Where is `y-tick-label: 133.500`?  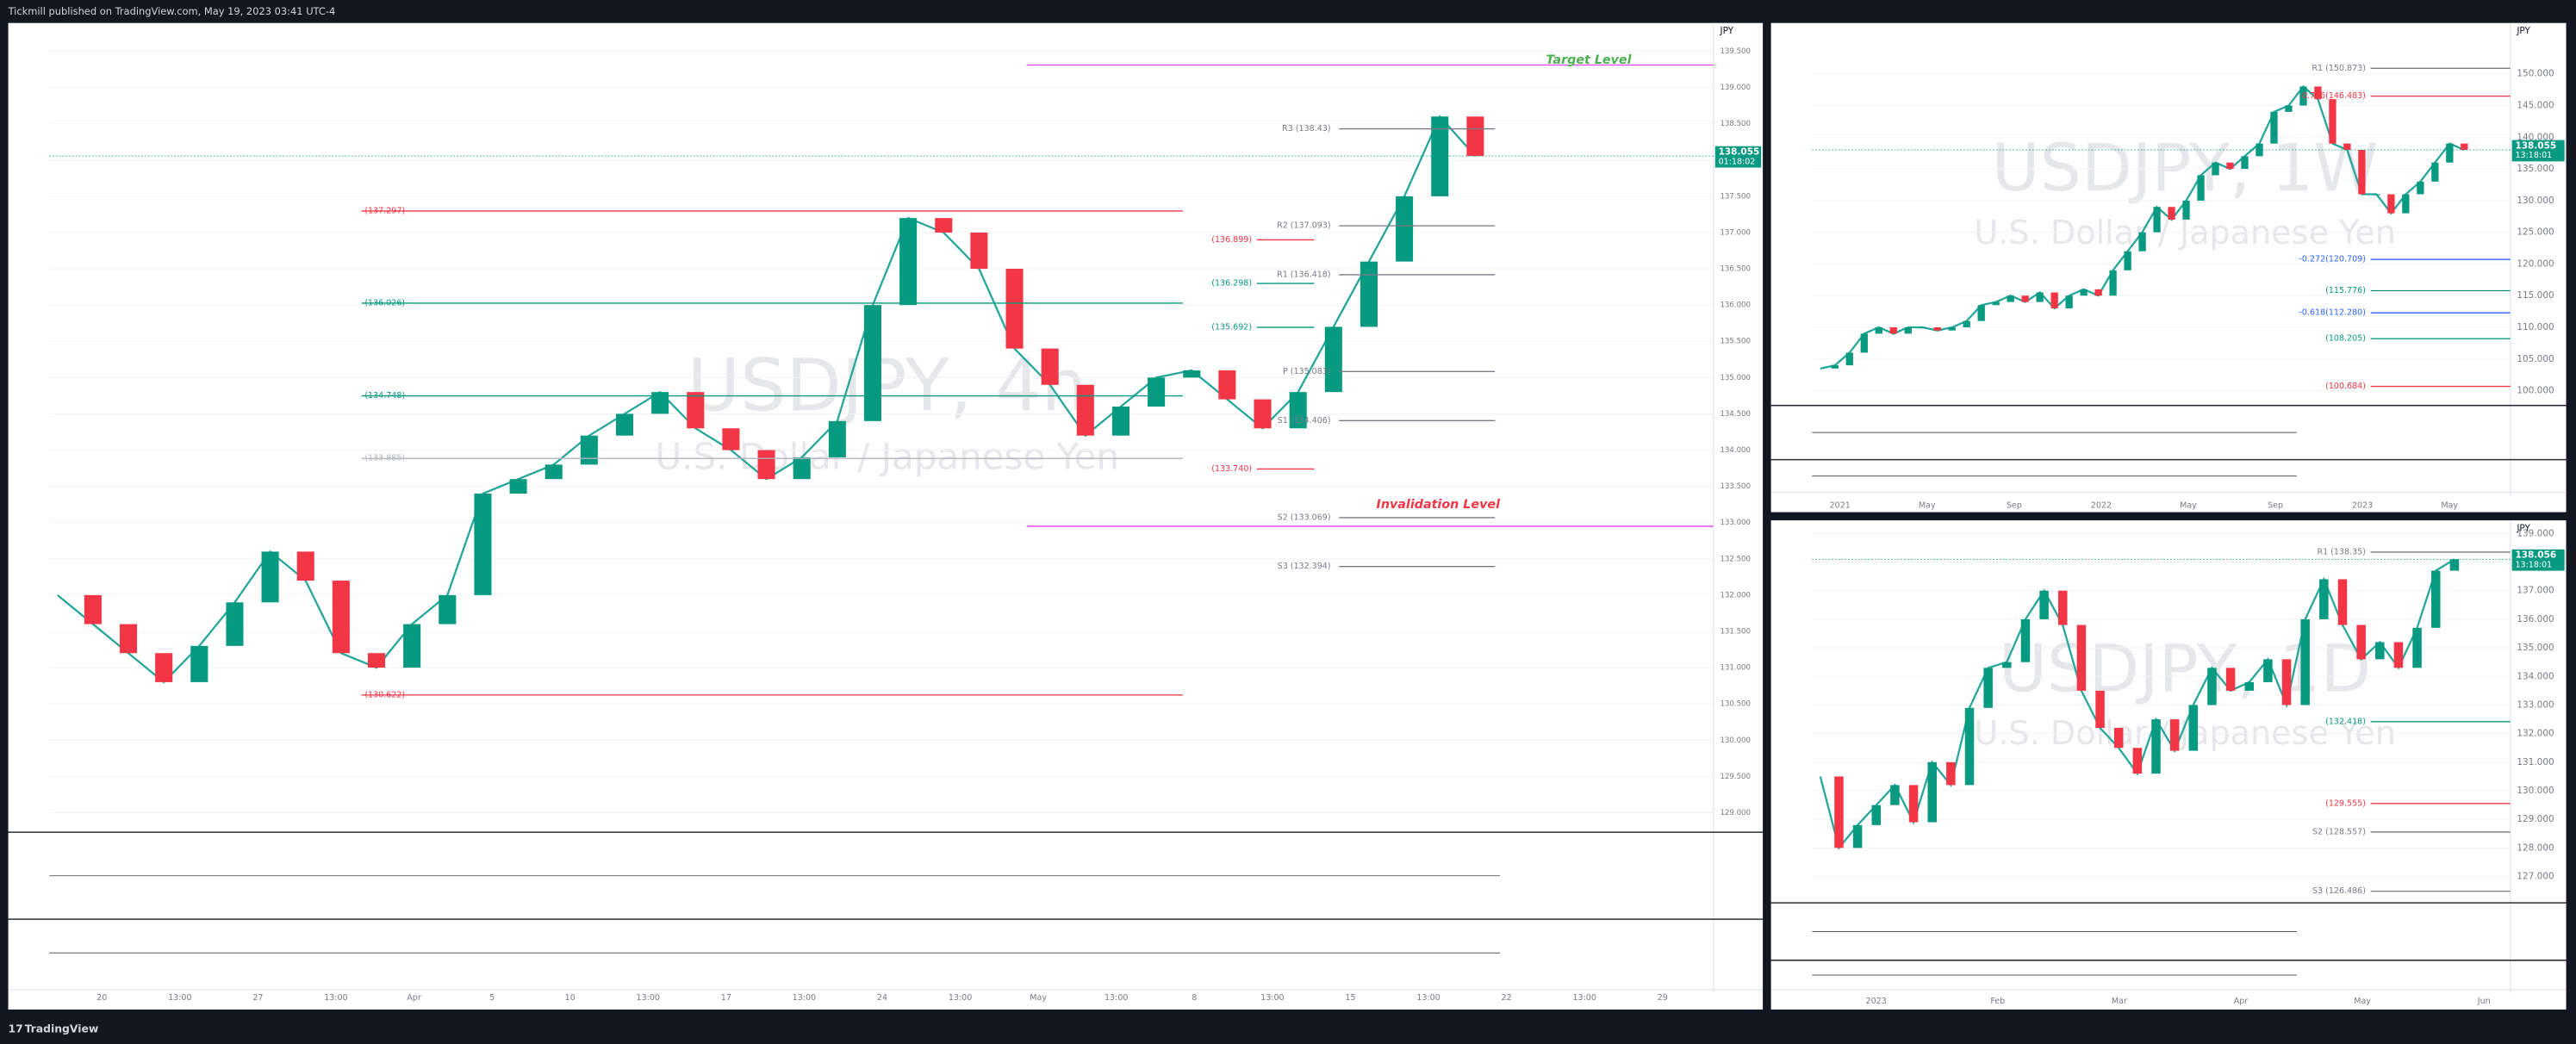
y-tick-label: 133.500 is located at coordinates (1736, 486).